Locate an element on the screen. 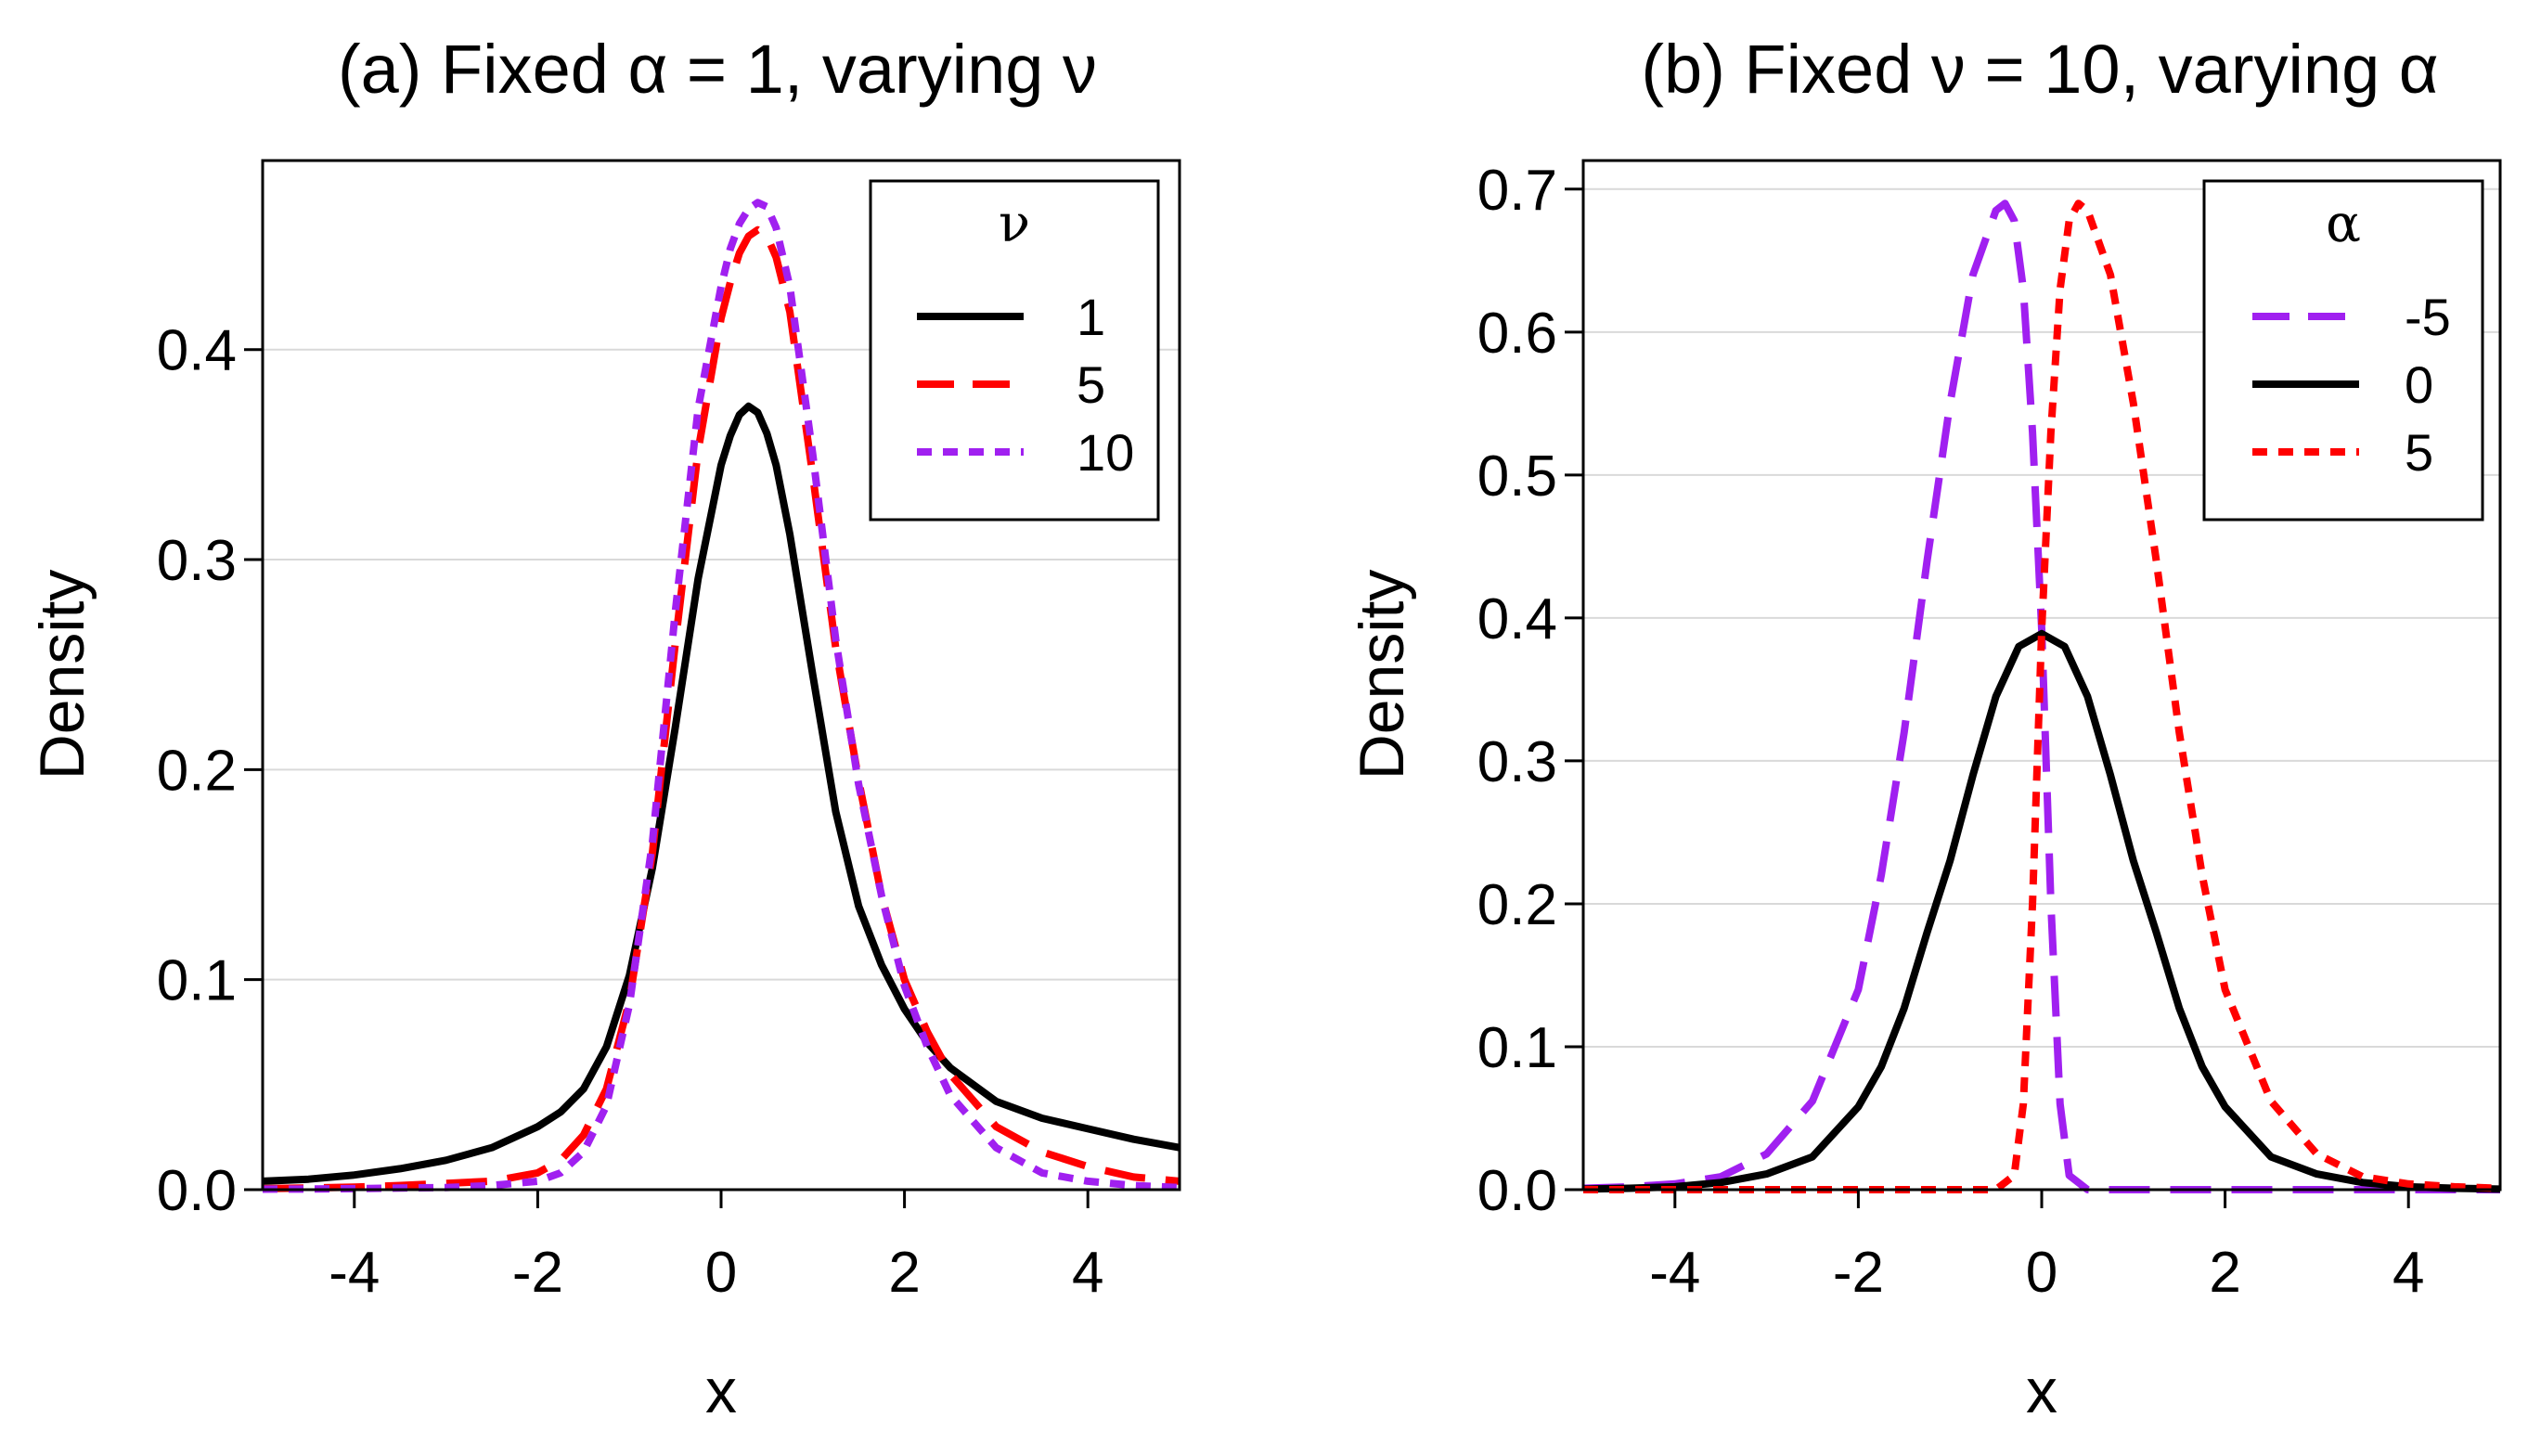 This screenshot has height=1456, width=2528. chart-b-y-tick-label: 0.1 is located at coordinates (1517, 1048).